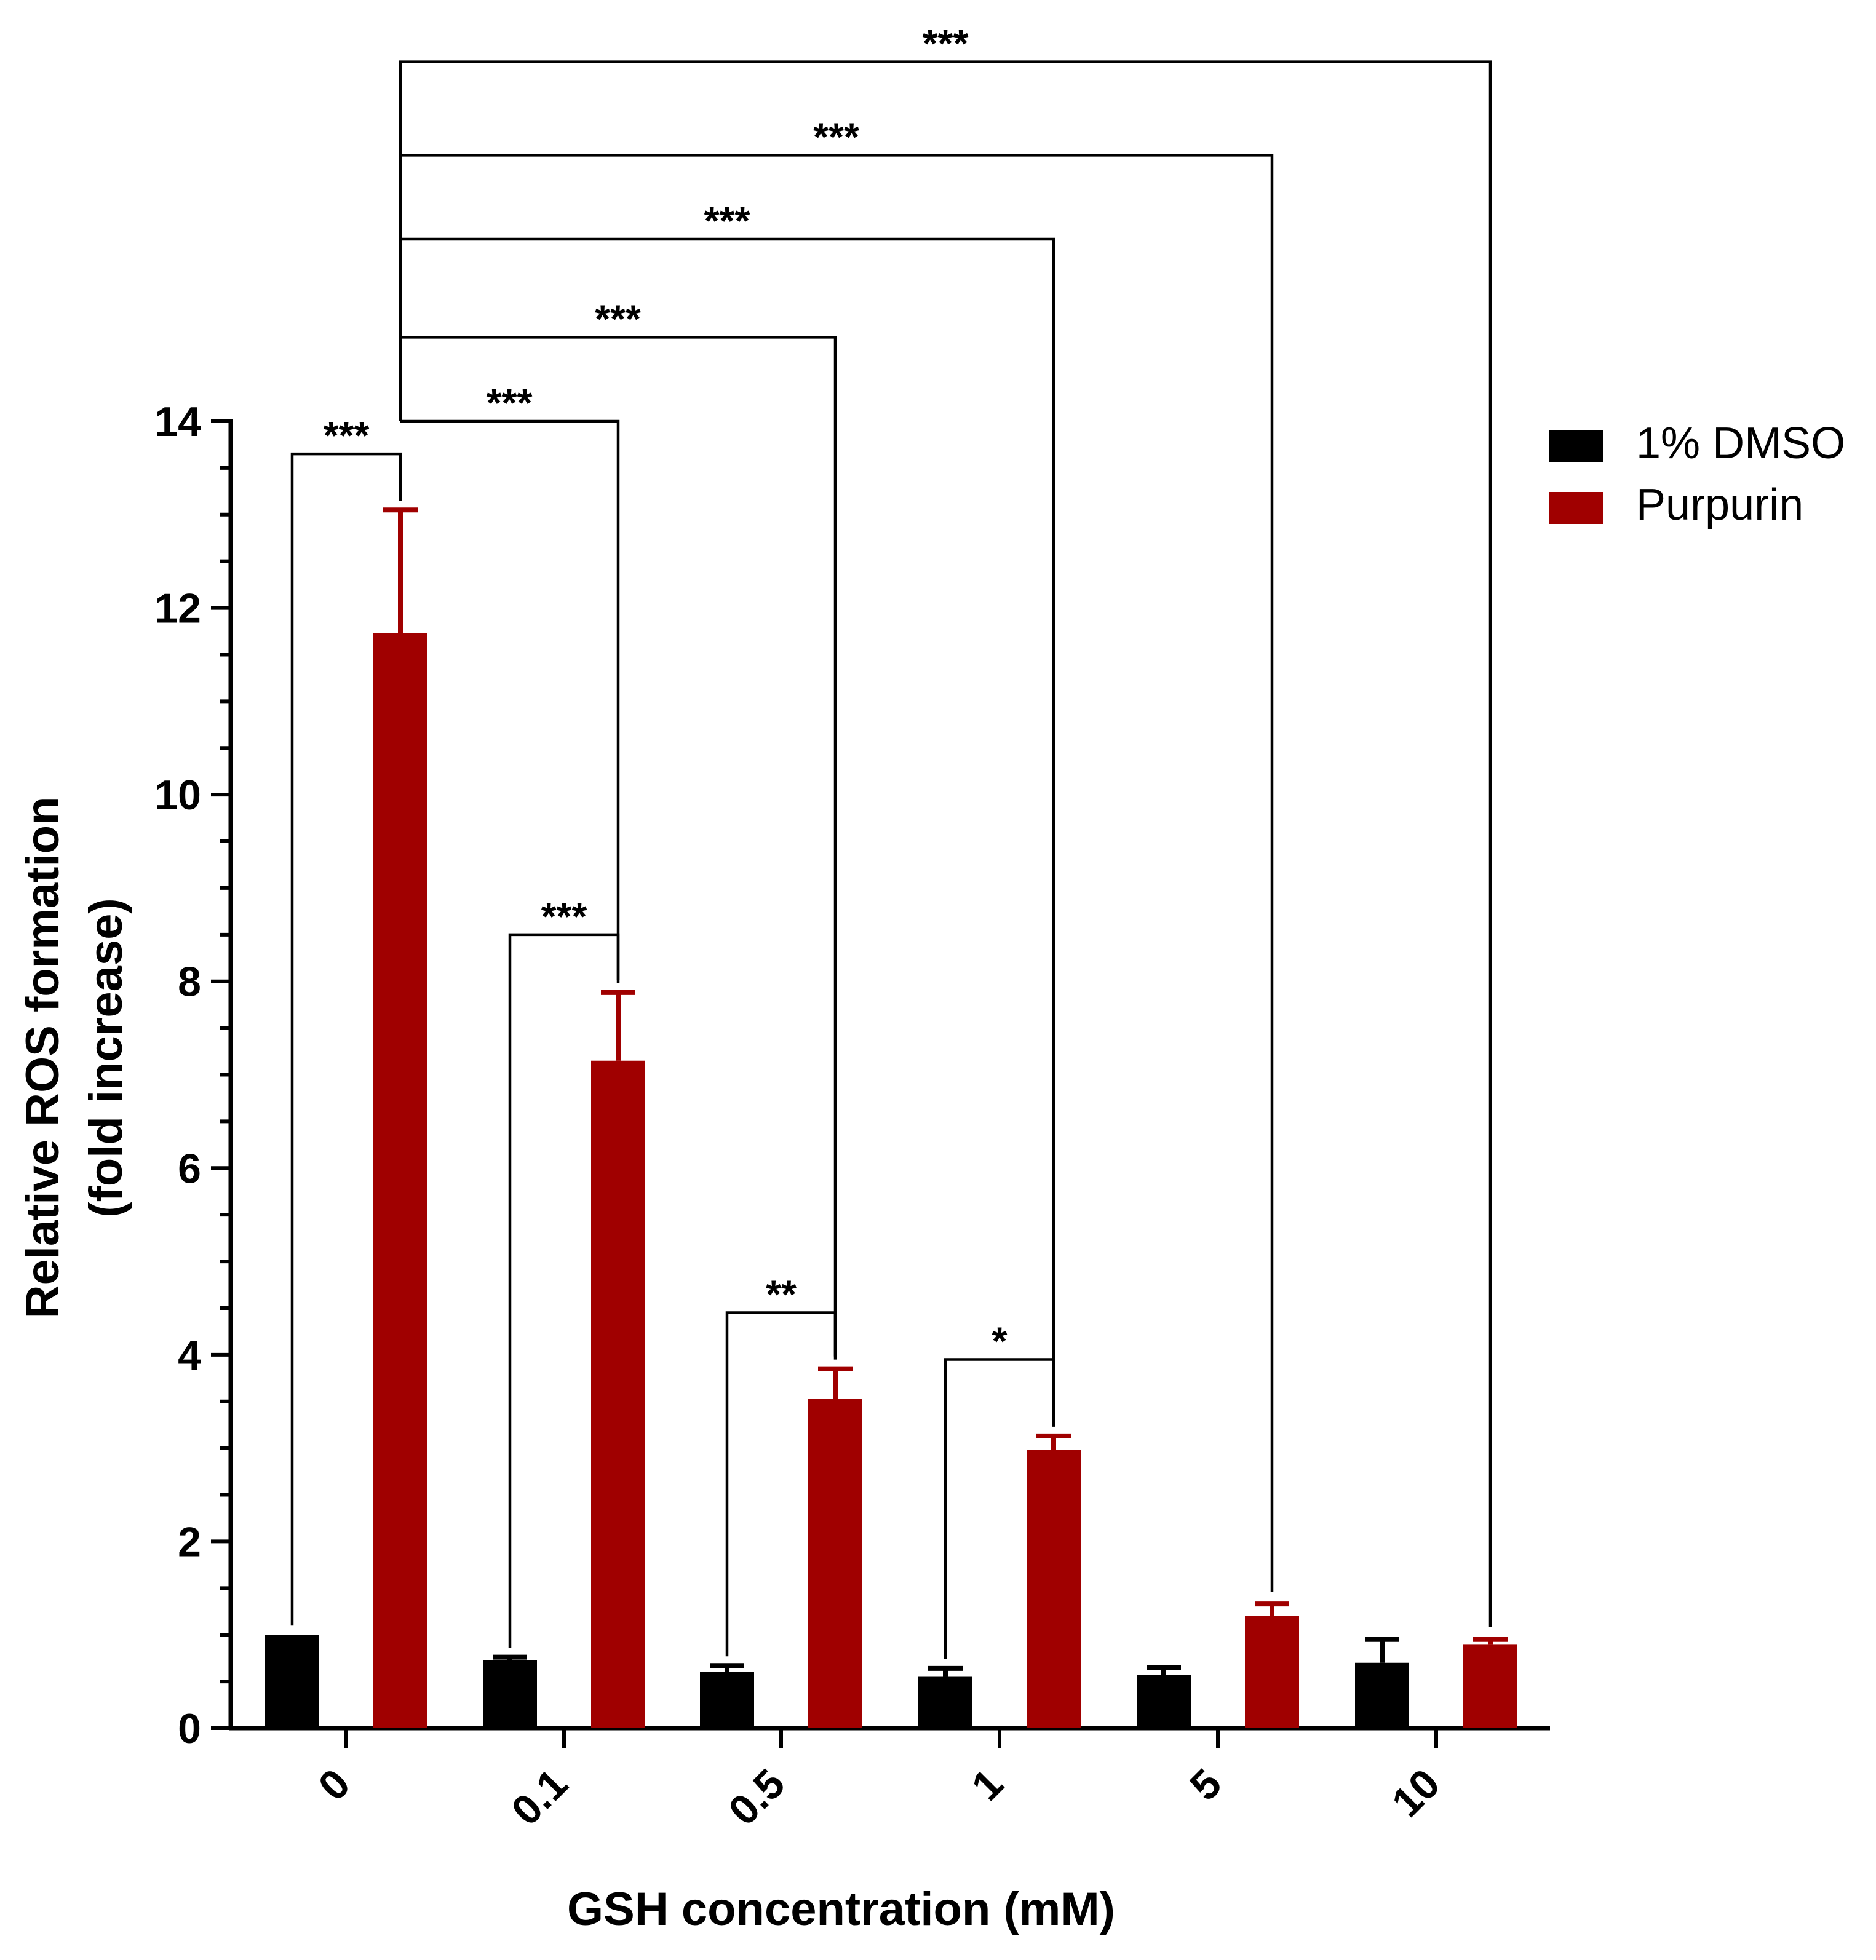 Image resolution: width=1876 pixels, height=1960 pixels. What do you see at coordinates (177, 422) in the screenshot?
I see `y-tick-label: 14` at bounding box center [177, 422].